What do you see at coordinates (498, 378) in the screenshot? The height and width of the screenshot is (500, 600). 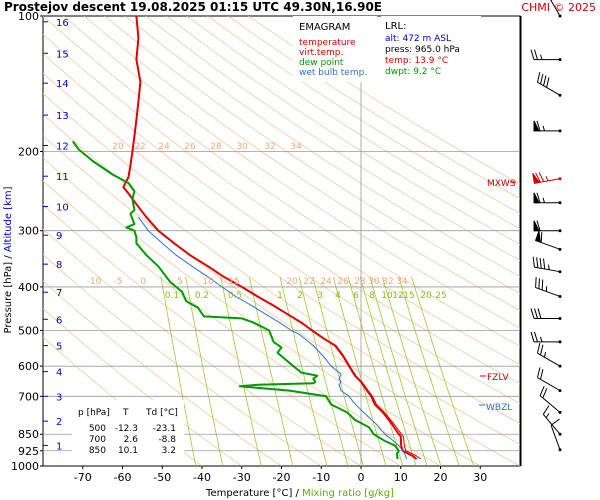 I see `fzlv-label: FZLV` at bounding box center [498, 378].